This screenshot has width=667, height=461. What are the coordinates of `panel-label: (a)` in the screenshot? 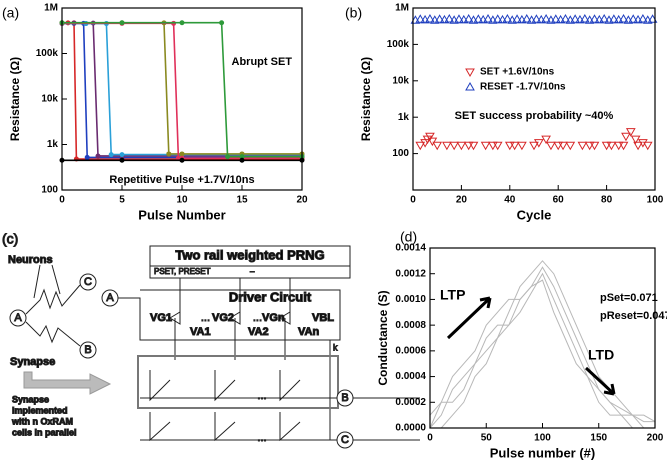 It's located at (10, 13).